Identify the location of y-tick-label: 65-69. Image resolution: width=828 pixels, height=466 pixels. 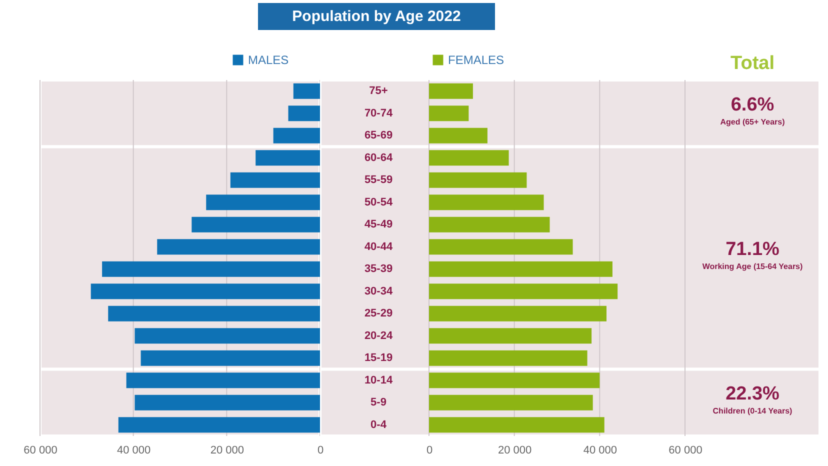
(378, 136).